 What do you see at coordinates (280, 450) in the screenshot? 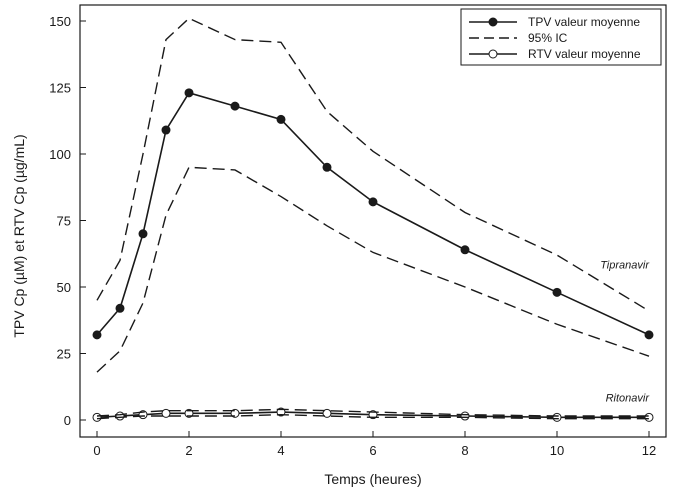
I see `x-tick-label: 4` at bounding box center [280, 450].